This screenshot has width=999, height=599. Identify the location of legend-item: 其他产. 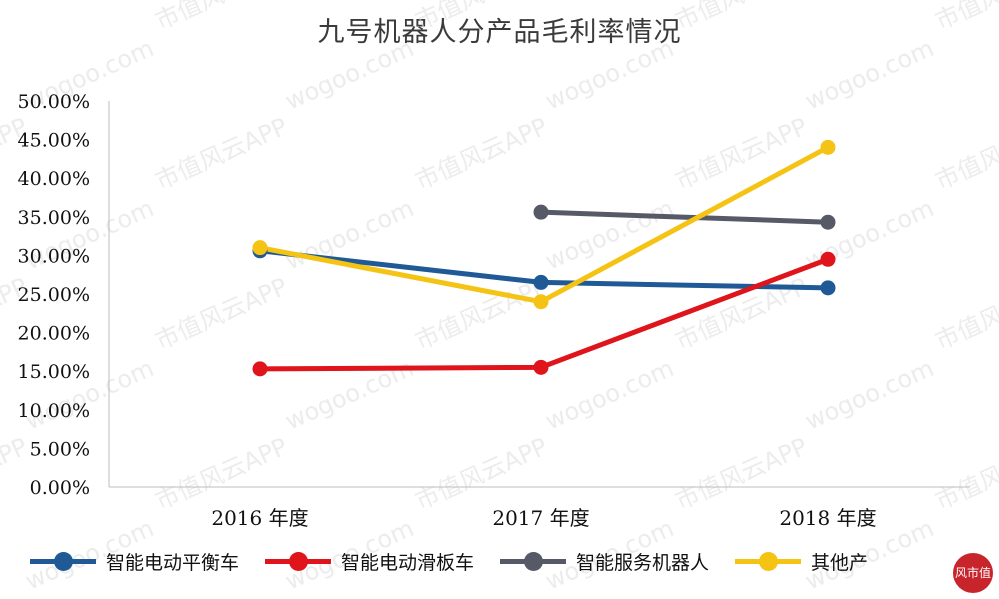
(801, 561).